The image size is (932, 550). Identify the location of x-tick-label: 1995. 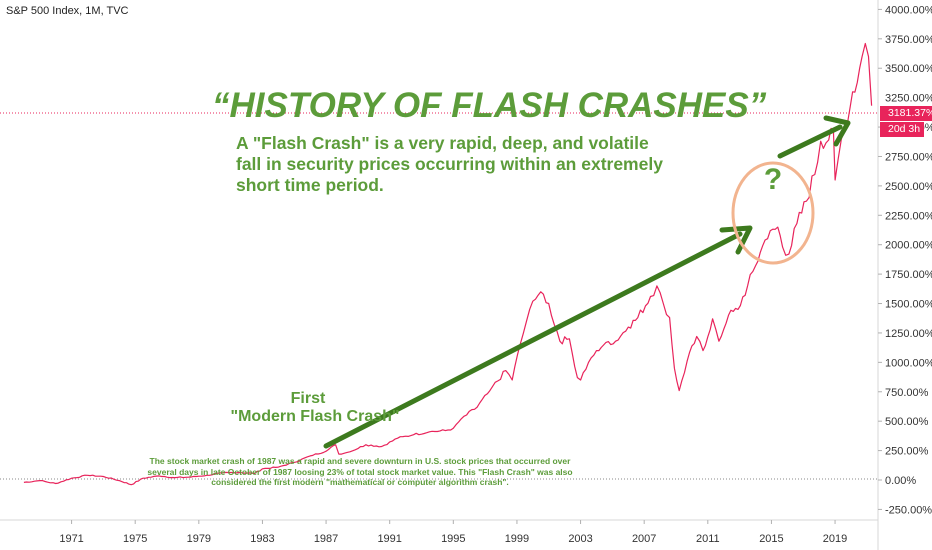
(453, 539).